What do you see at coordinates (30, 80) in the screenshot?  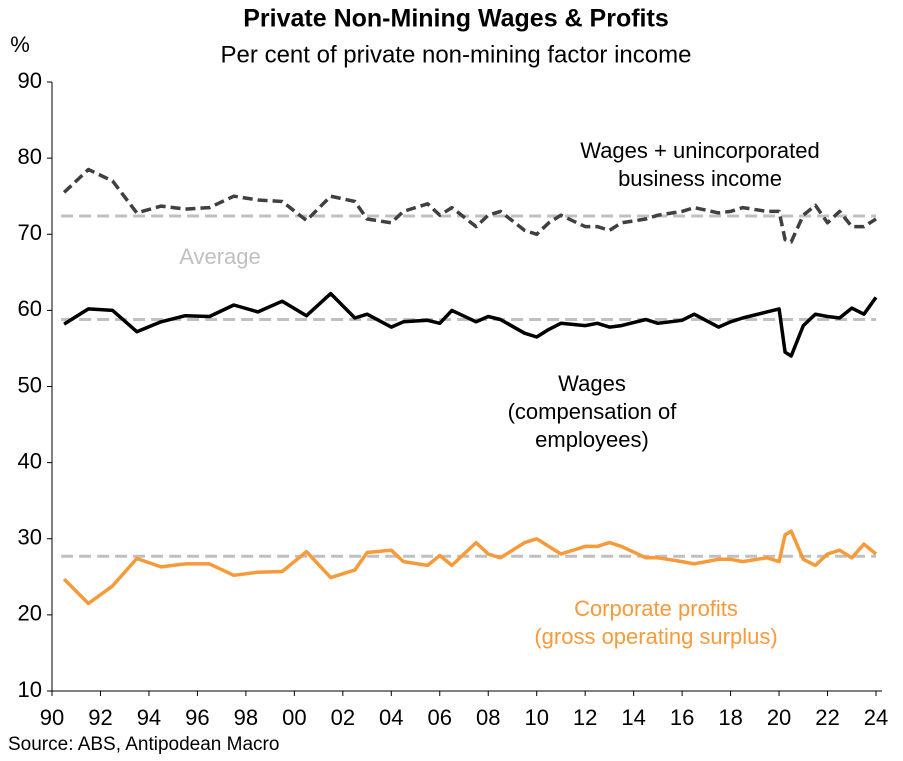 I see `y-tick-label: 90` at bounding box center [30, 80].